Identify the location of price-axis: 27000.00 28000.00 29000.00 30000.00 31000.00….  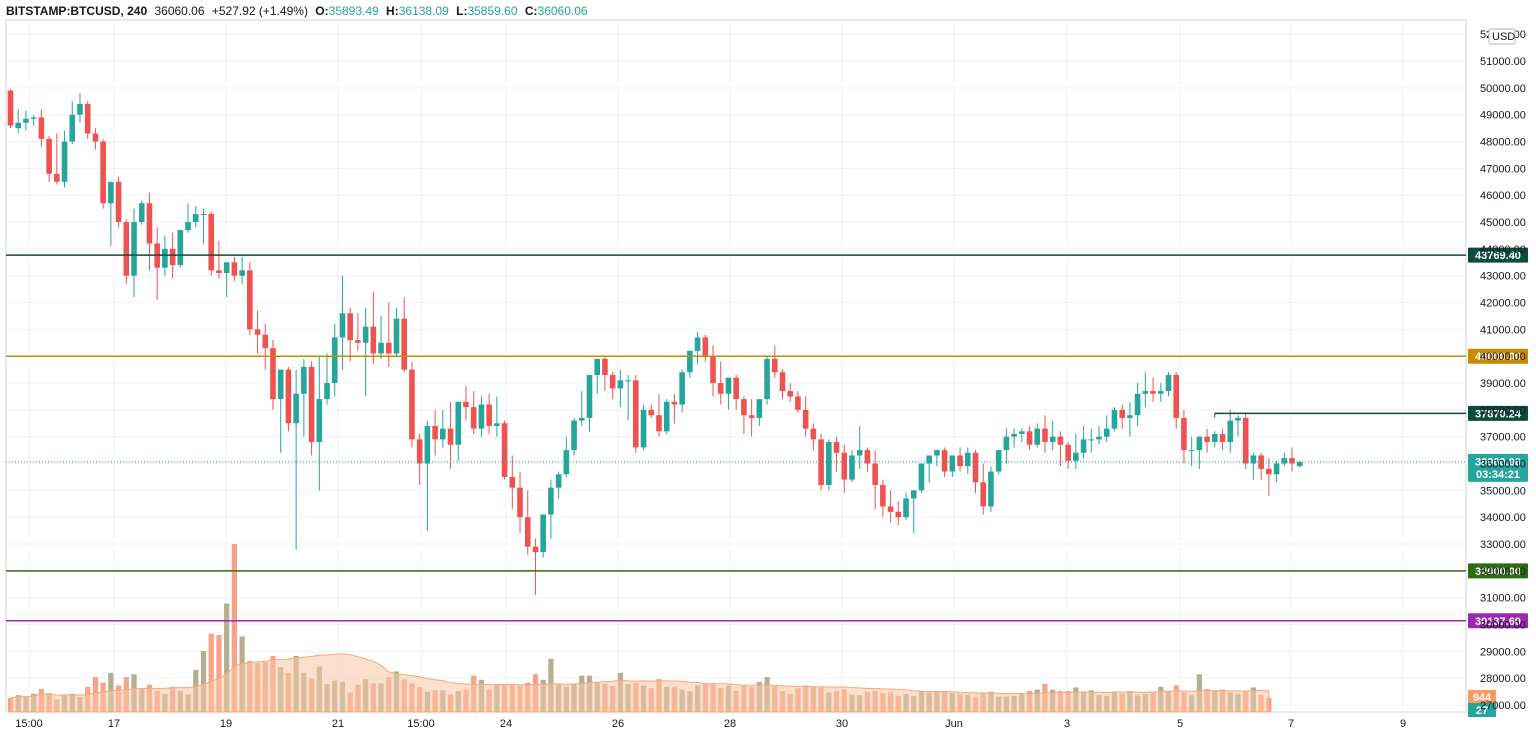
(1503, 370).